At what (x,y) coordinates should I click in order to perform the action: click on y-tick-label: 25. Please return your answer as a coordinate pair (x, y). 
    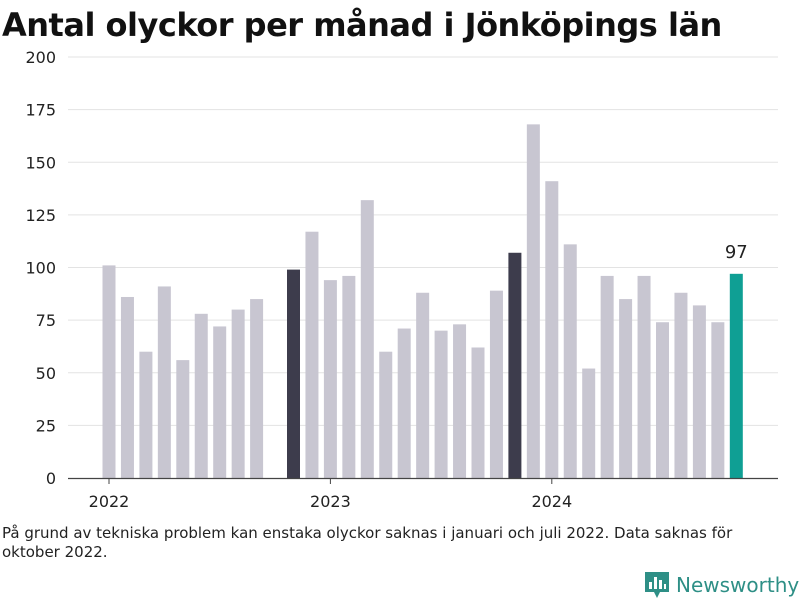
    Looking at the image, I should click on (46, 425).